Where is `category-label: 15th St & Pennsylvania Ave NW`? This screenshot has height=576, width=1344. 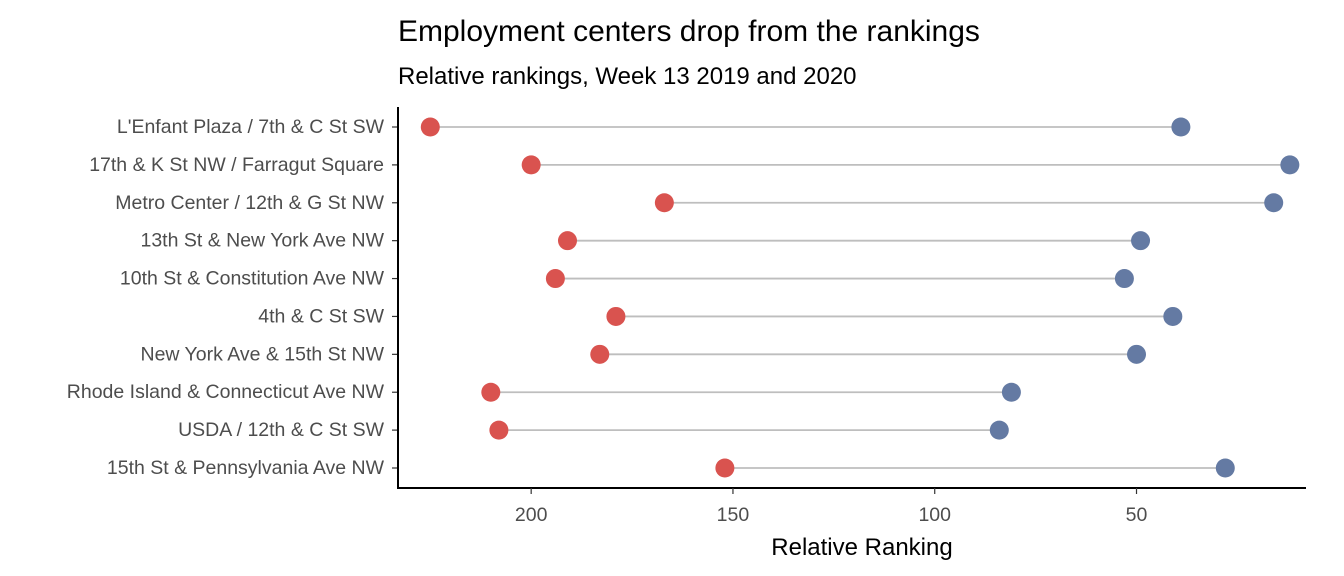 category-label: 15th St & Pennsylvania Ave NW is located at coordinates (246, 468).